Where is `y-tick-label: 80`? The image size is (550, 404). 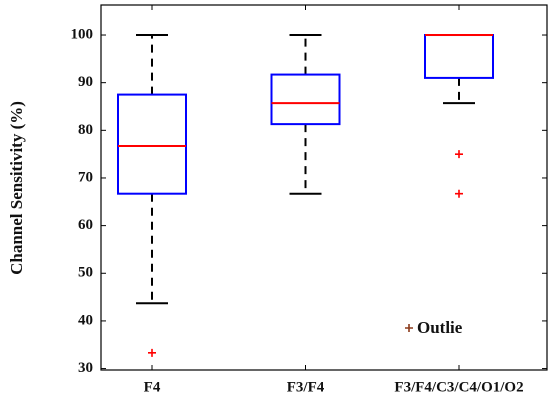
y-tick-label: 80 is located at coordinates (85, 130).